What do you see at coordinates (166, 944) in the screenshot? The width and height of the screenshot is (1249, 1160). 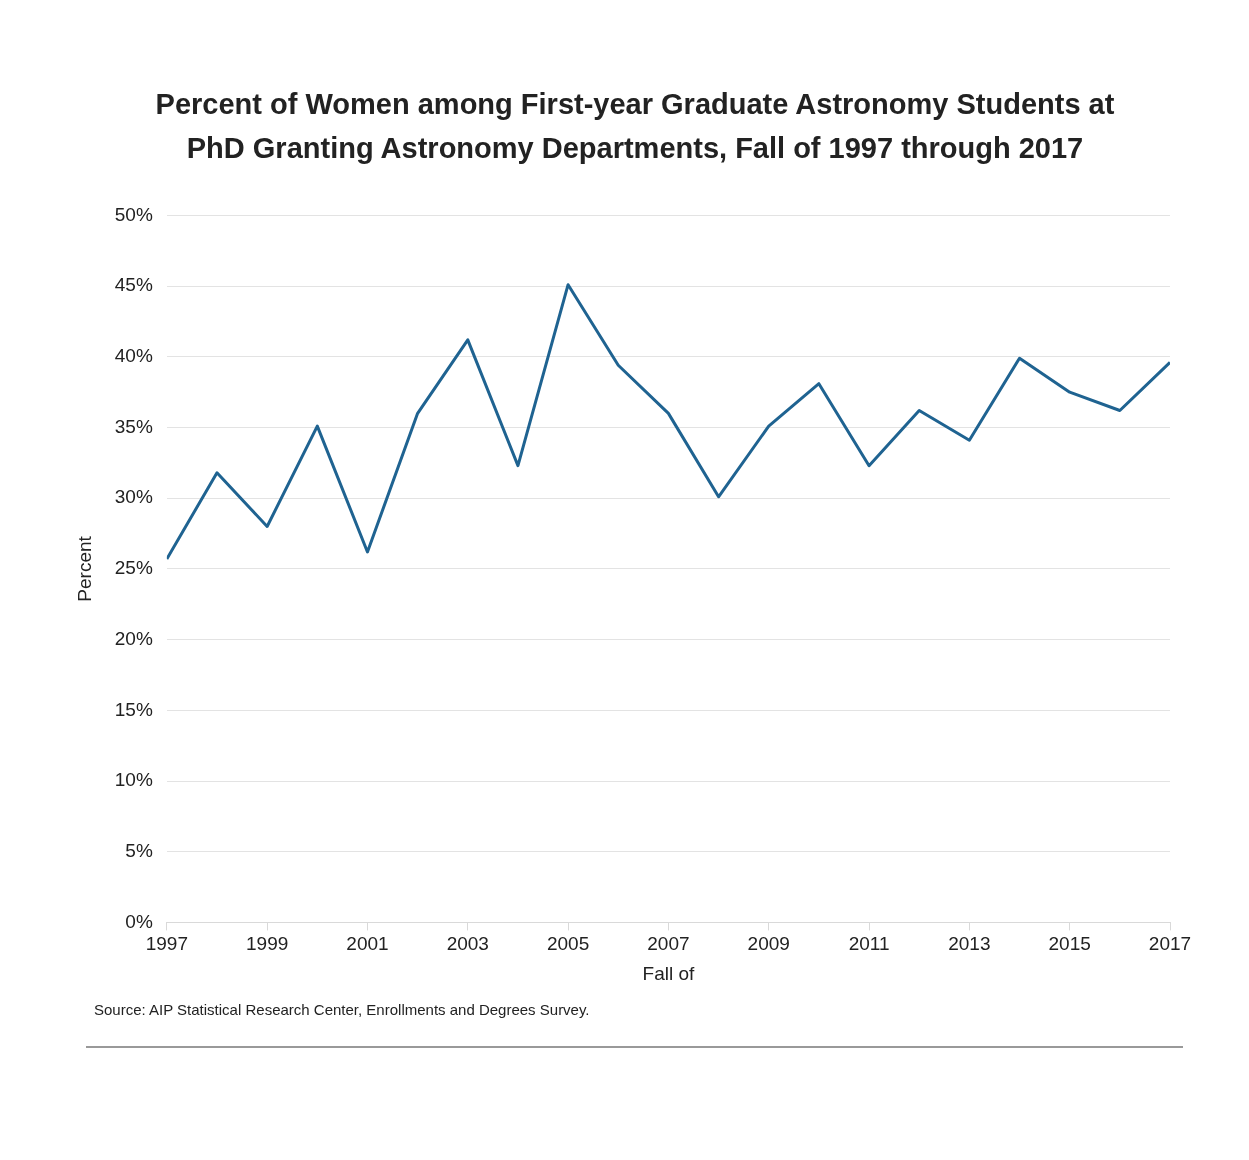 I see `x-tick-label: 1997` at bounding box center [166, 944].